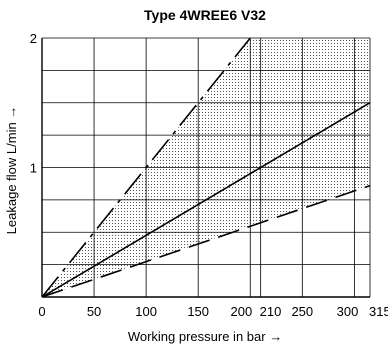 The image size is (388, 350). I want to click on x-tick-label: 315, so click(378, 311).